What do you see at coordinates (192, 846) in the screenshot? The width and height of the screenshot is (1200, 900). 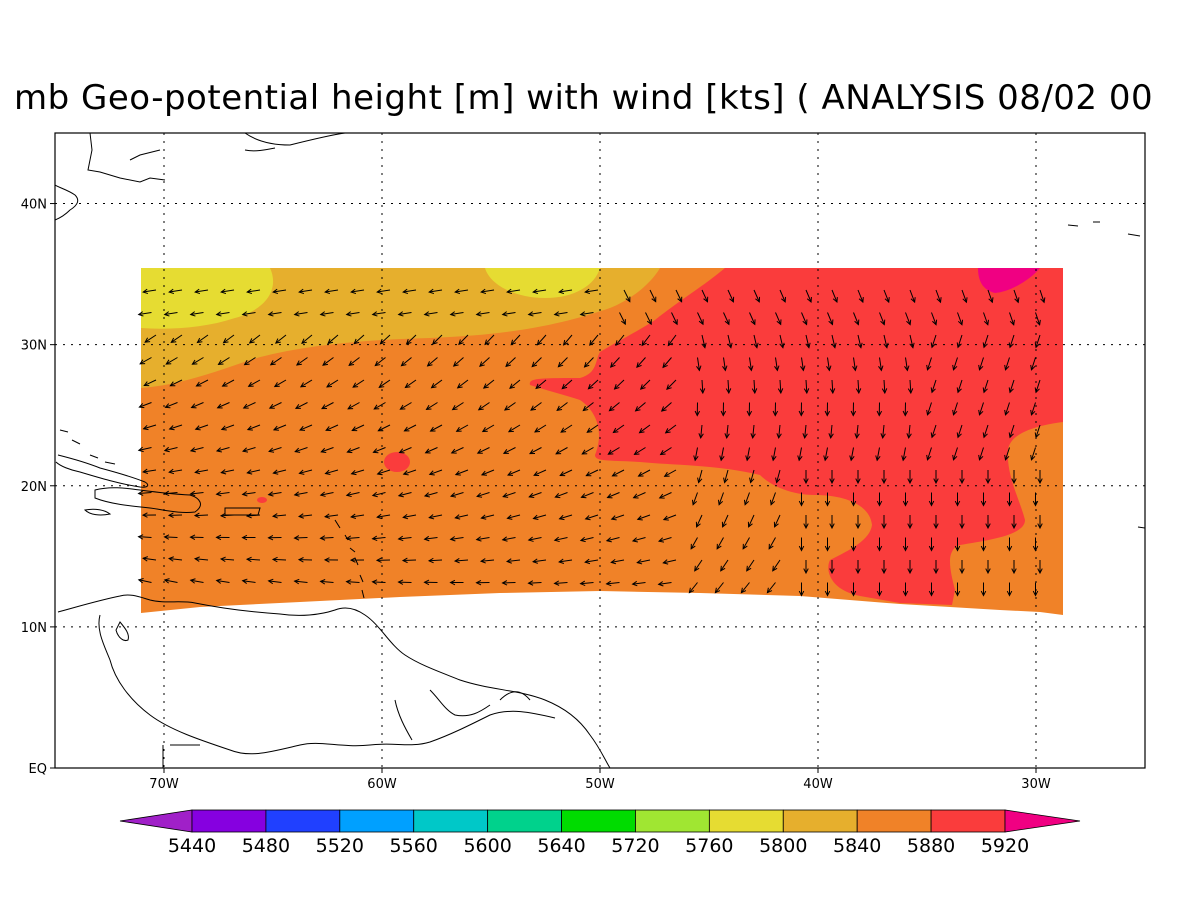 I see `colorbar-label: 5440` at bounding box center [192, 846].